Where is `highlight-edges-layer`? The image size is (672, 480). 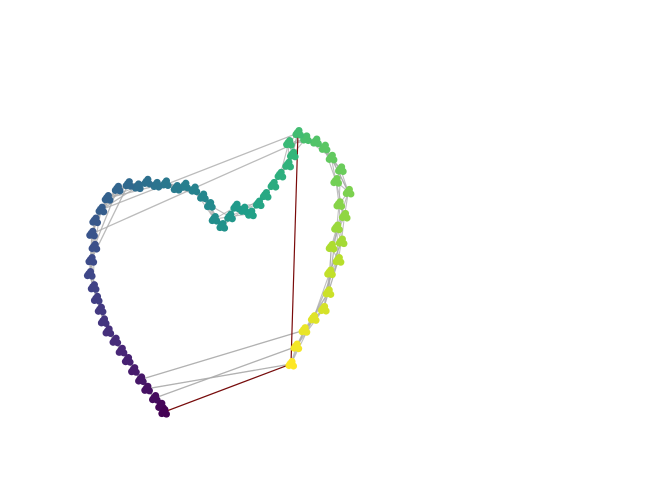 highlight-edges-layer is located at coordinates (231, 273).